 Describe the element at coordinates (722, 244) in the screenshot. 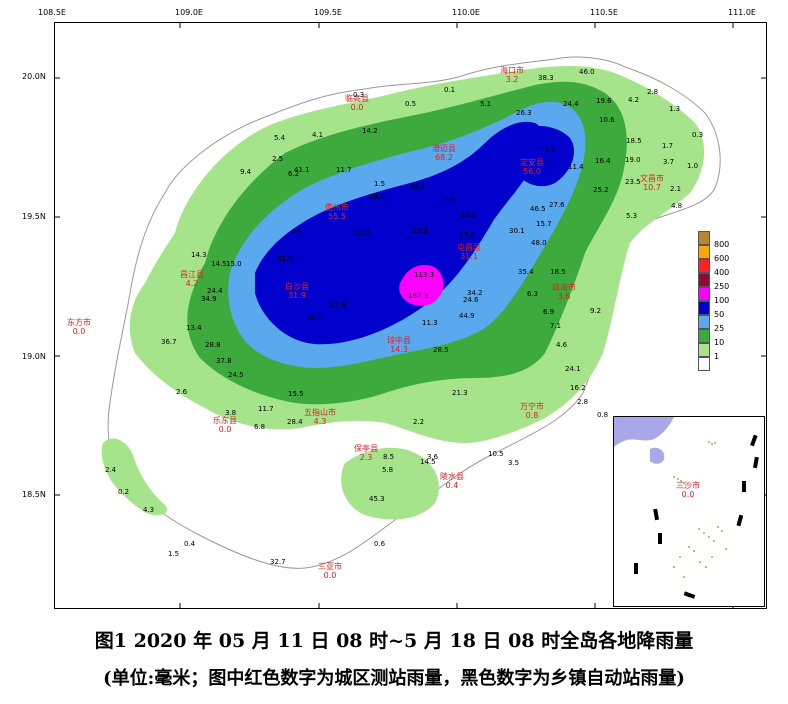

I see `legend-label: 800` at that location.